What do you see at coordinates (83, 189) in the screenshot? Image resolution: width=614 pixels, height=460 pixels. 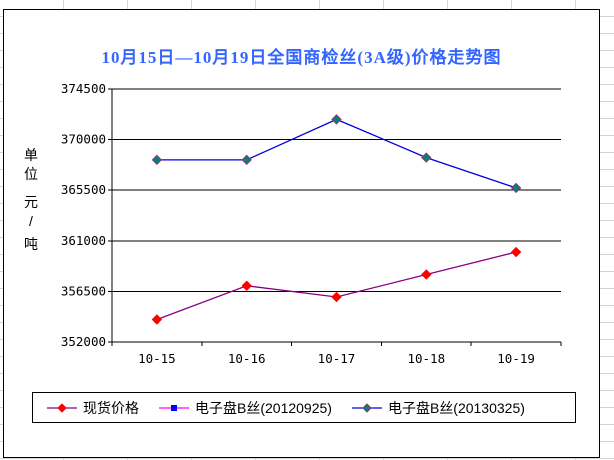 I see `y-tick-label: 365500` at bounding box center [83, 189].